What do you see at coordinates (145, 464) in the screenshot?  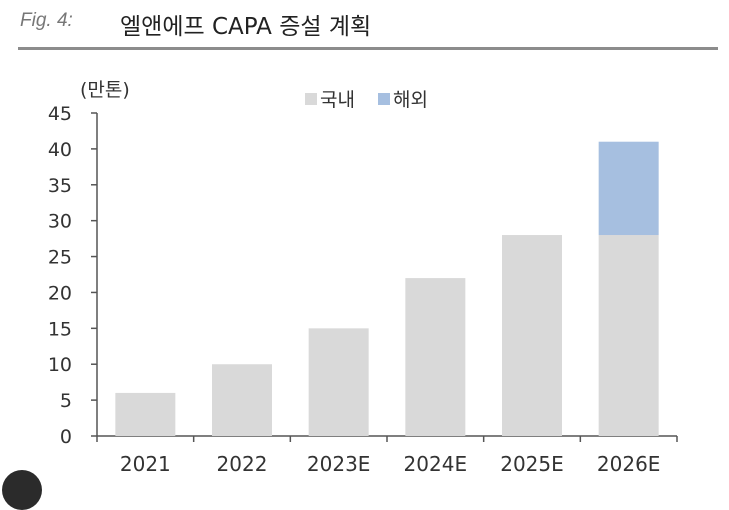 I see `x-category-label: 2021` at bounding box center [145, 464].